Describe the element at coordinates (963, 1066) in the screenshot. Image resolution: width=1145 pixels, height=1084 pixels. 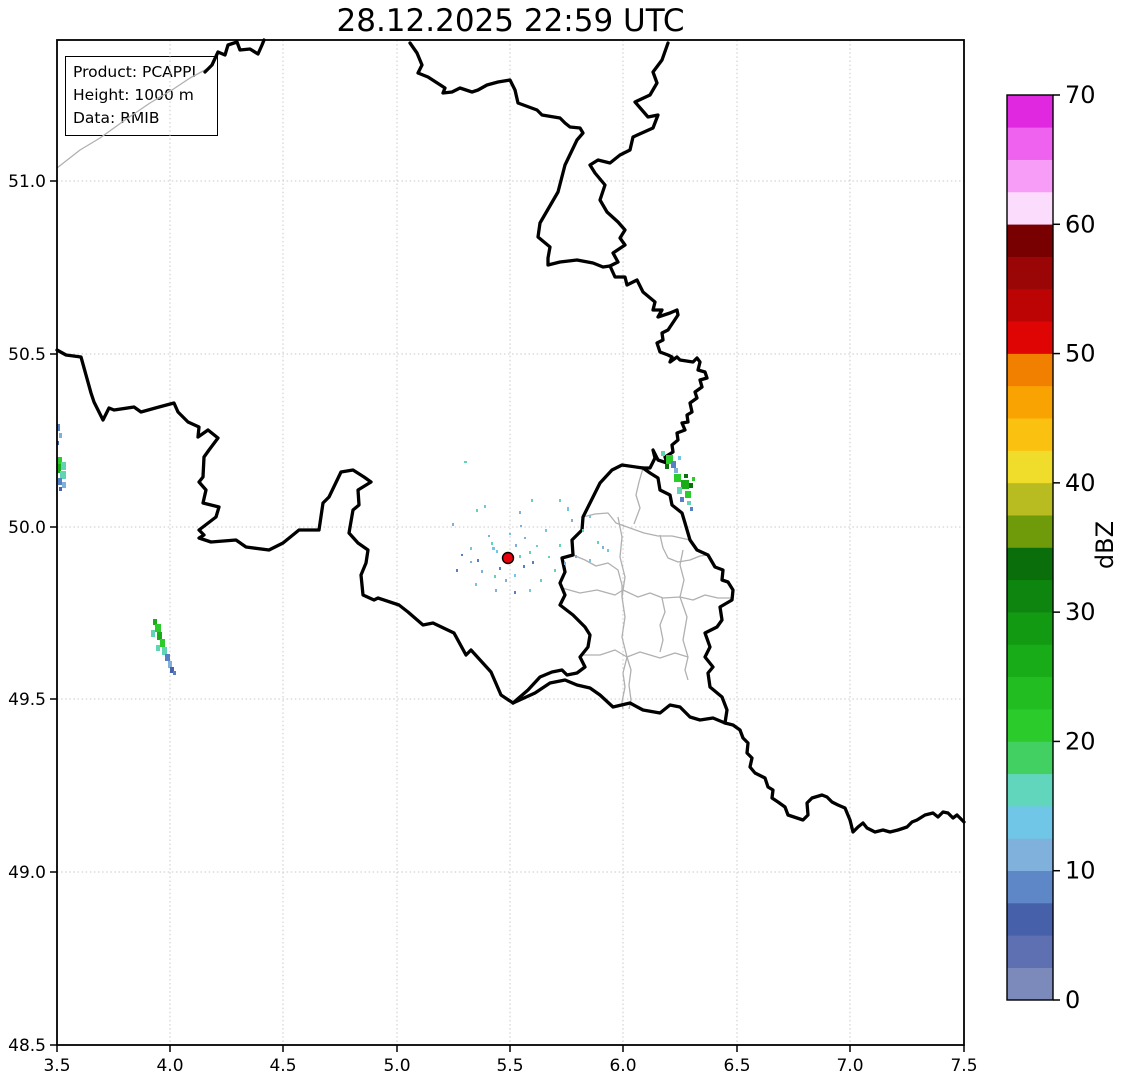
I see `x-tick-label: 7.5` at that location.